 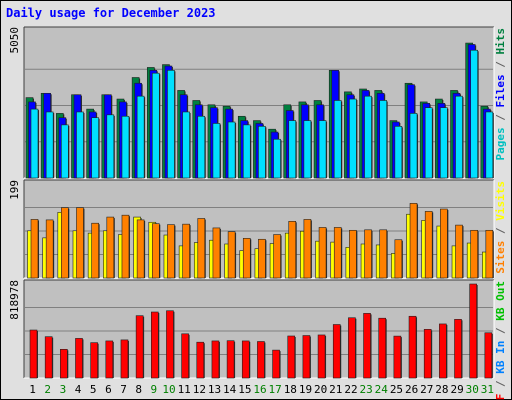 I want to click on x-tick-label: 23, so click(x=366, y=389).